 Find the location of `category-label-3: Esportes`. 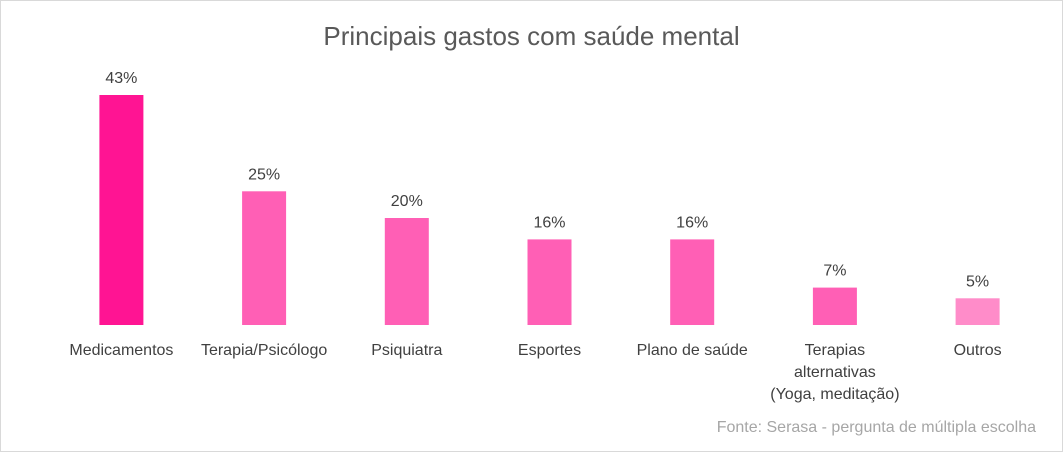

category-label-3: Esportes is located at coordinates (549, 350).